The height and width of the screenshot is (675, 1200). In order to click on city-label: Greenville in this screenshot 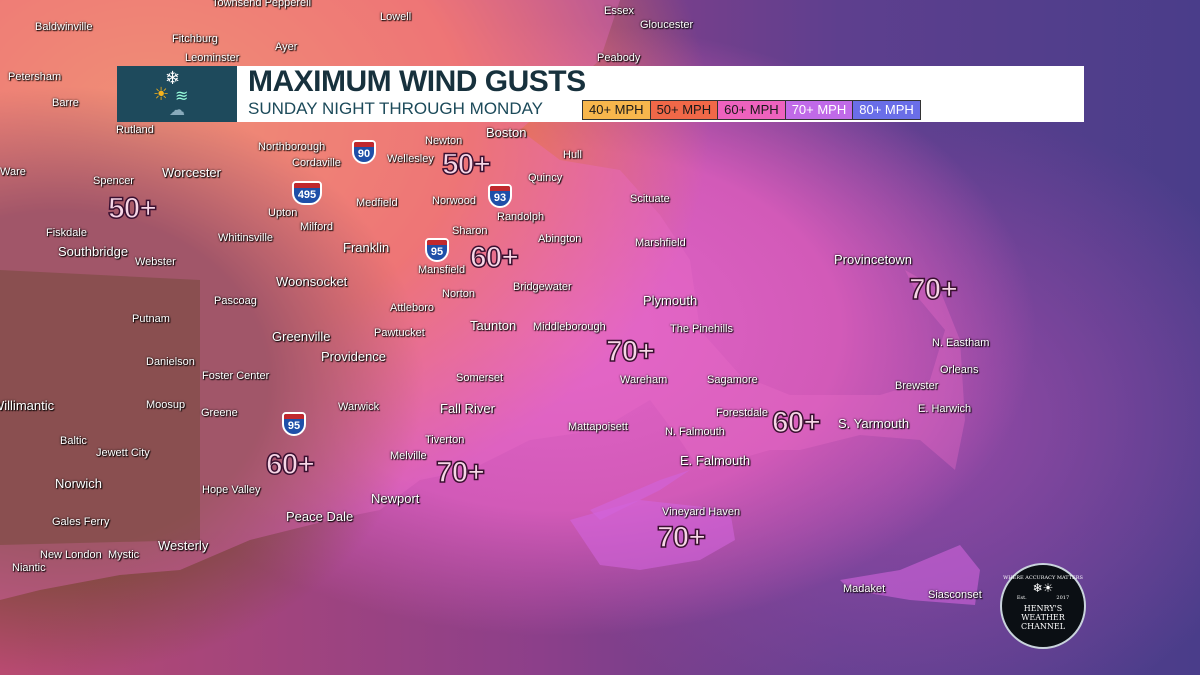, I will do `click(301, 336)`.